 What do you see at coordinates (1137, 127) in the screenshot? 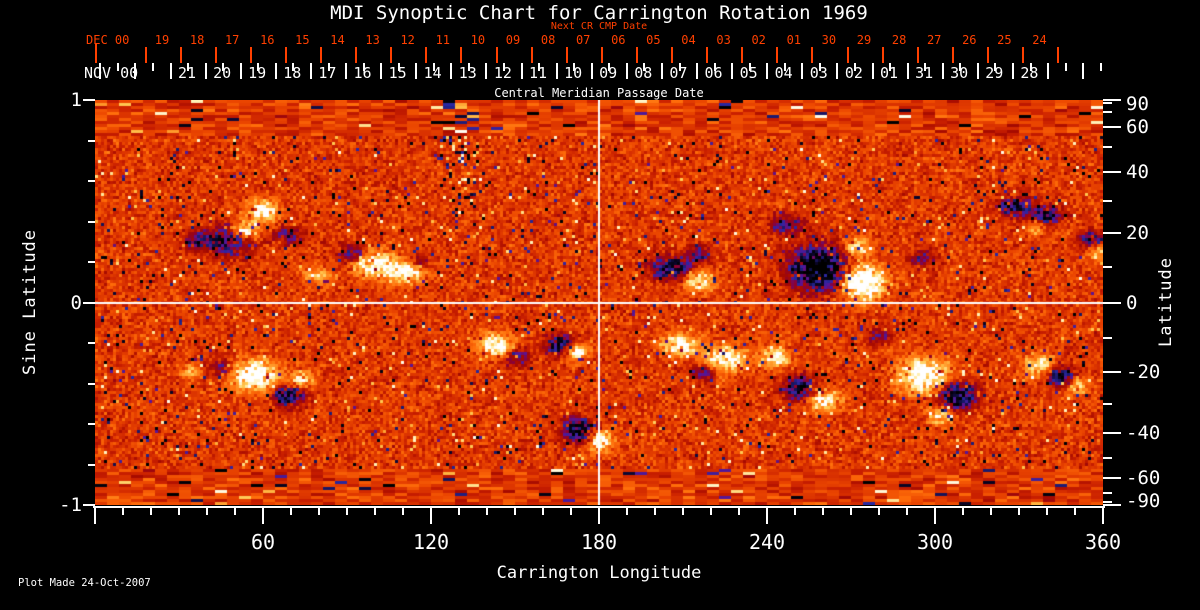
I see `latitude-tick-label: 60` at bounding box center [1137, 127].